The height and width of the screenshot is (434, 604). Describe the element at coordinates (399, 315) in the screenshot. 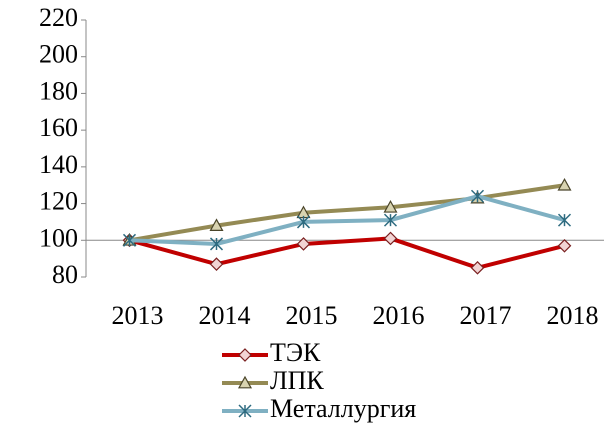

I see `x-tick-label: 2016` at that location.